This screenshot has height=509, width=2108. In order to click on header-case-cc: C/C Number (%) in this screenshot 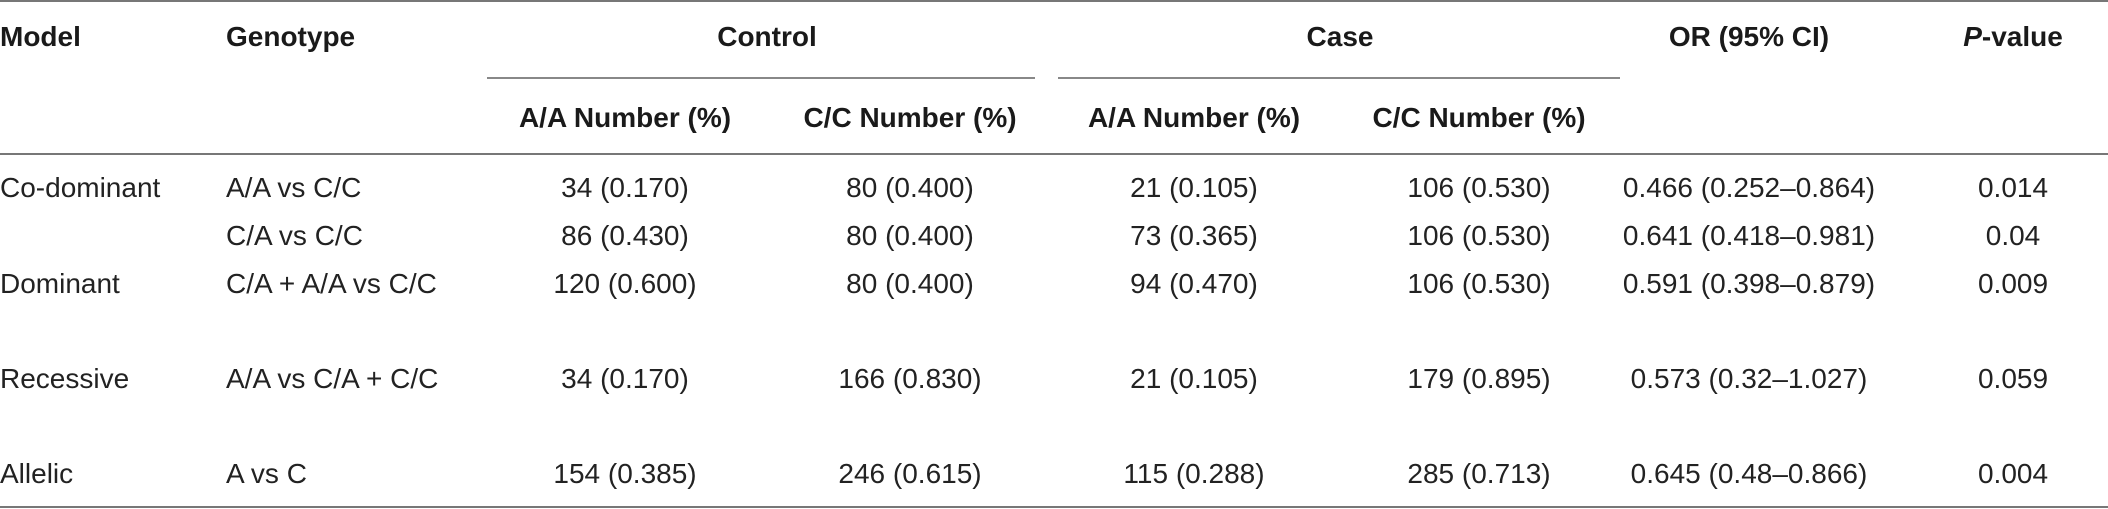, I will do `click(1479, 117)`.